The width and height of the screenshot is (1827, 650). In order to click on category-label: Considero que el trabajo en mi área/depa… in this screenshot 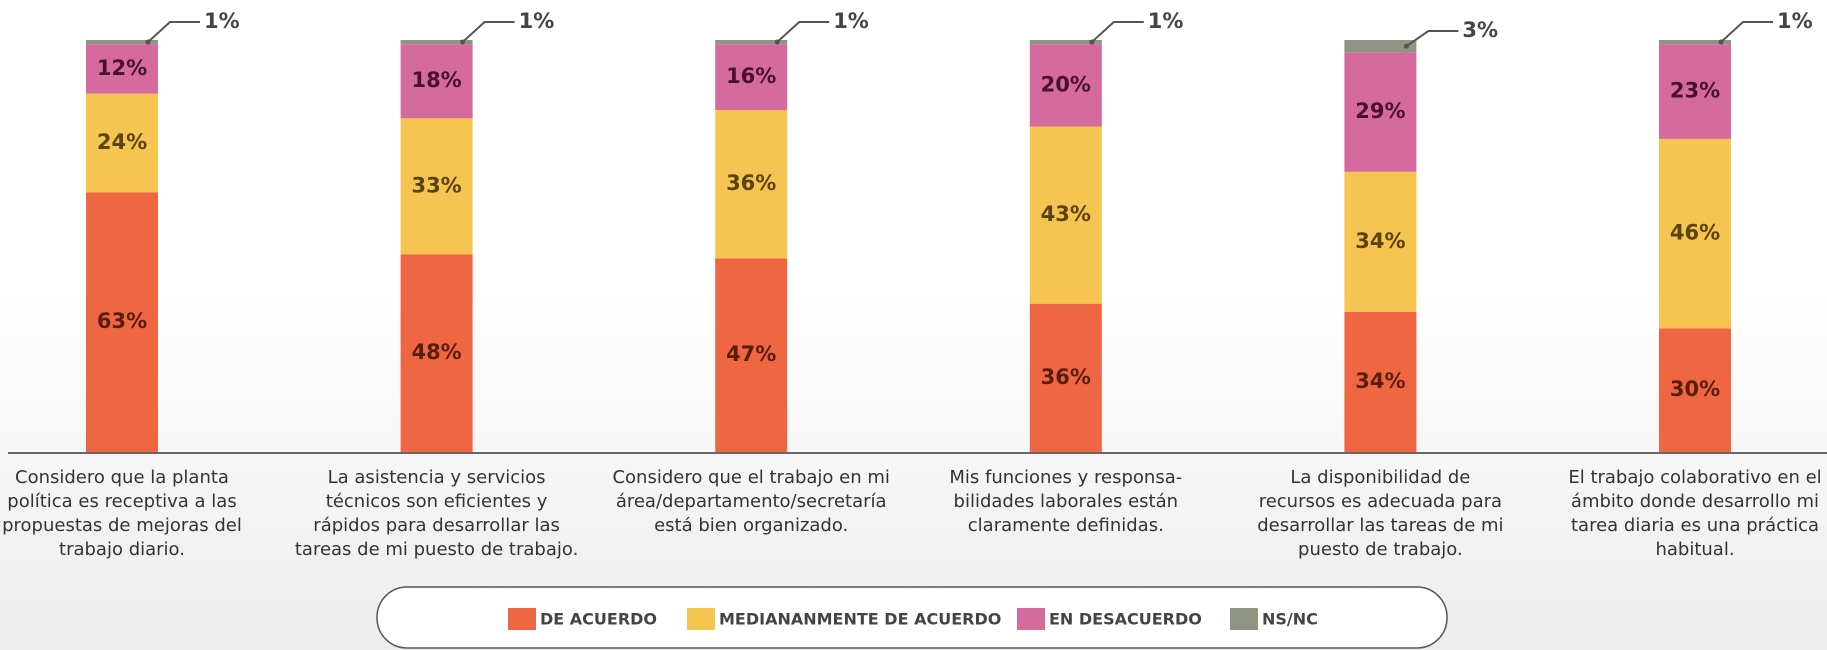, I will do `click(751, 501)`.